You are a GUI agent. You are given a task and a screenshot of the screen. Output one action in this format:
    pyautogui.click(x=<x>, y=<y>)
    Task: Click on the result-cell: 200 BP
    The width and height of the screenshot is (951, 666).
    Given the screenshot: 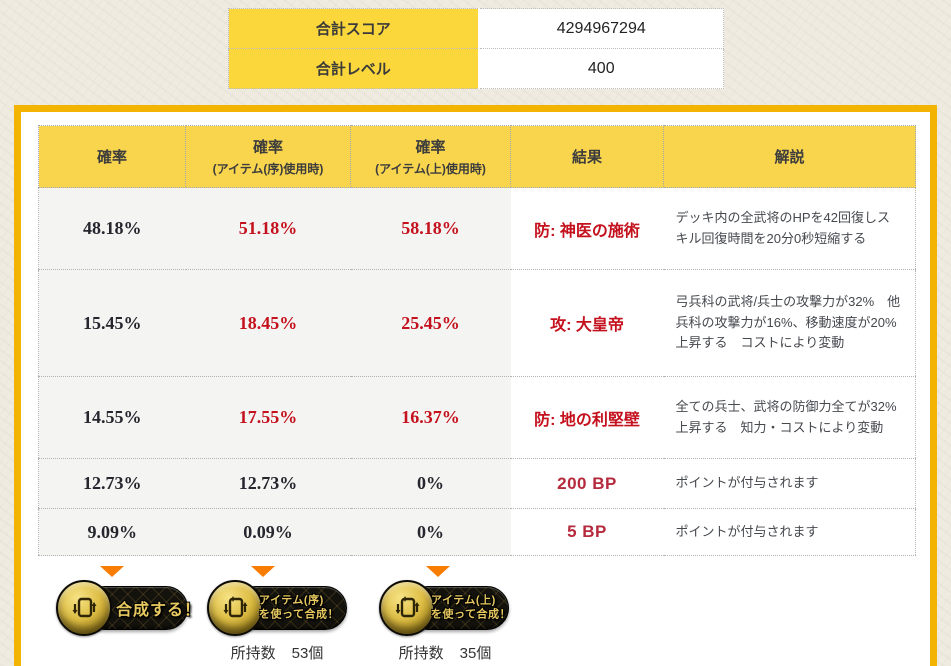 What is the action you would take?
    pyautogui.click(x=587, y=483)
    